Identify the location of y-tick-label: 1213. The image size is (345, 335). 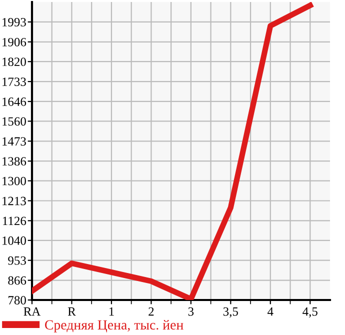
(14, 201).